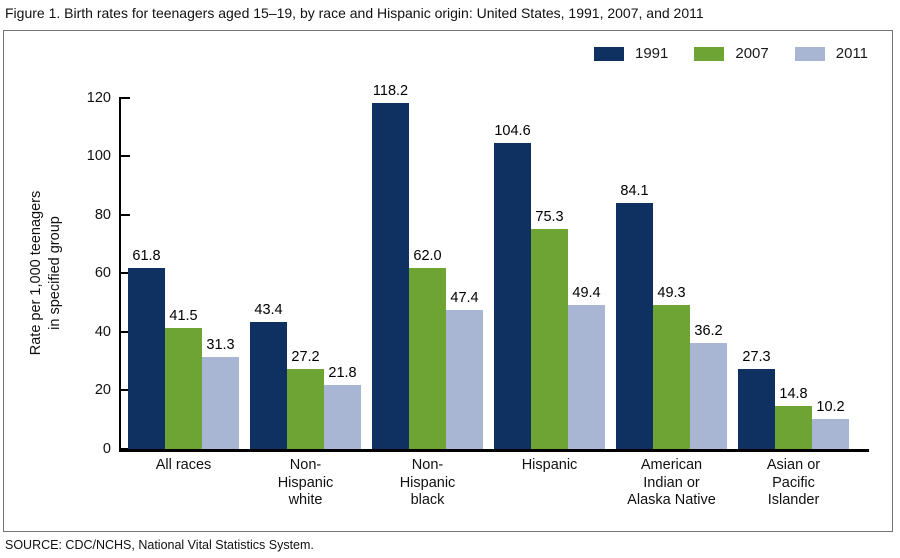 The width and height of the screenshot is (900, 558). I want to click on y-tick-label: 0, so click(106, 449).